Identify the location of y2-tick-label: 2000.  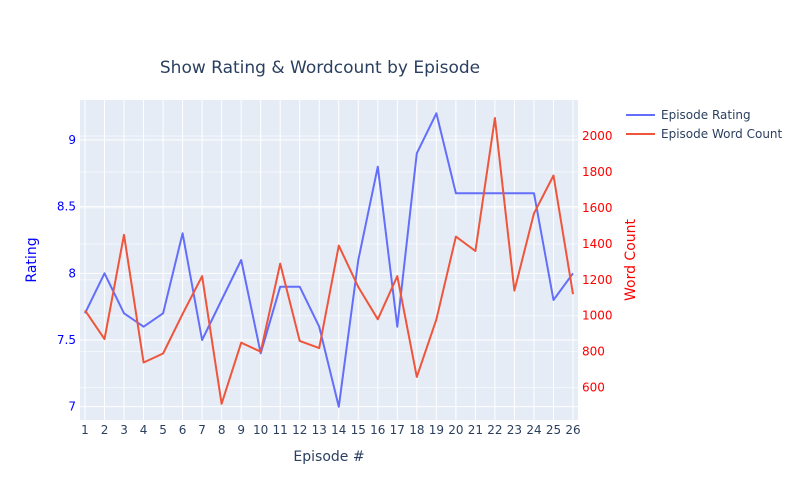
(597, 136).